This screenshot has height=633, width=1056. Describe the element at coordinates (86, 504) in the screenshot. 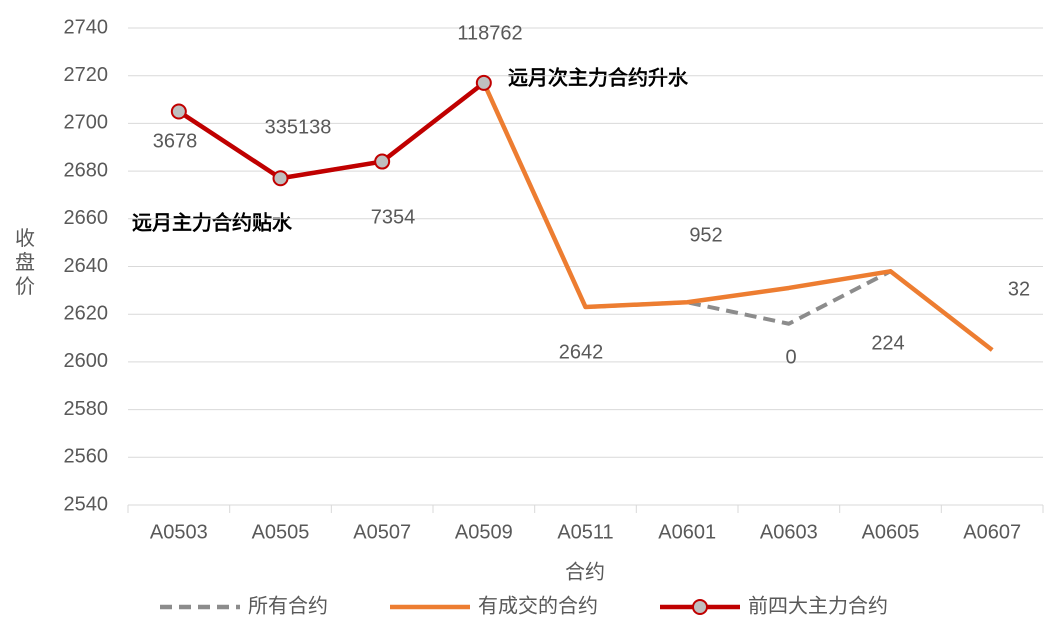

I see `y-tick-label: 2540` at that location.